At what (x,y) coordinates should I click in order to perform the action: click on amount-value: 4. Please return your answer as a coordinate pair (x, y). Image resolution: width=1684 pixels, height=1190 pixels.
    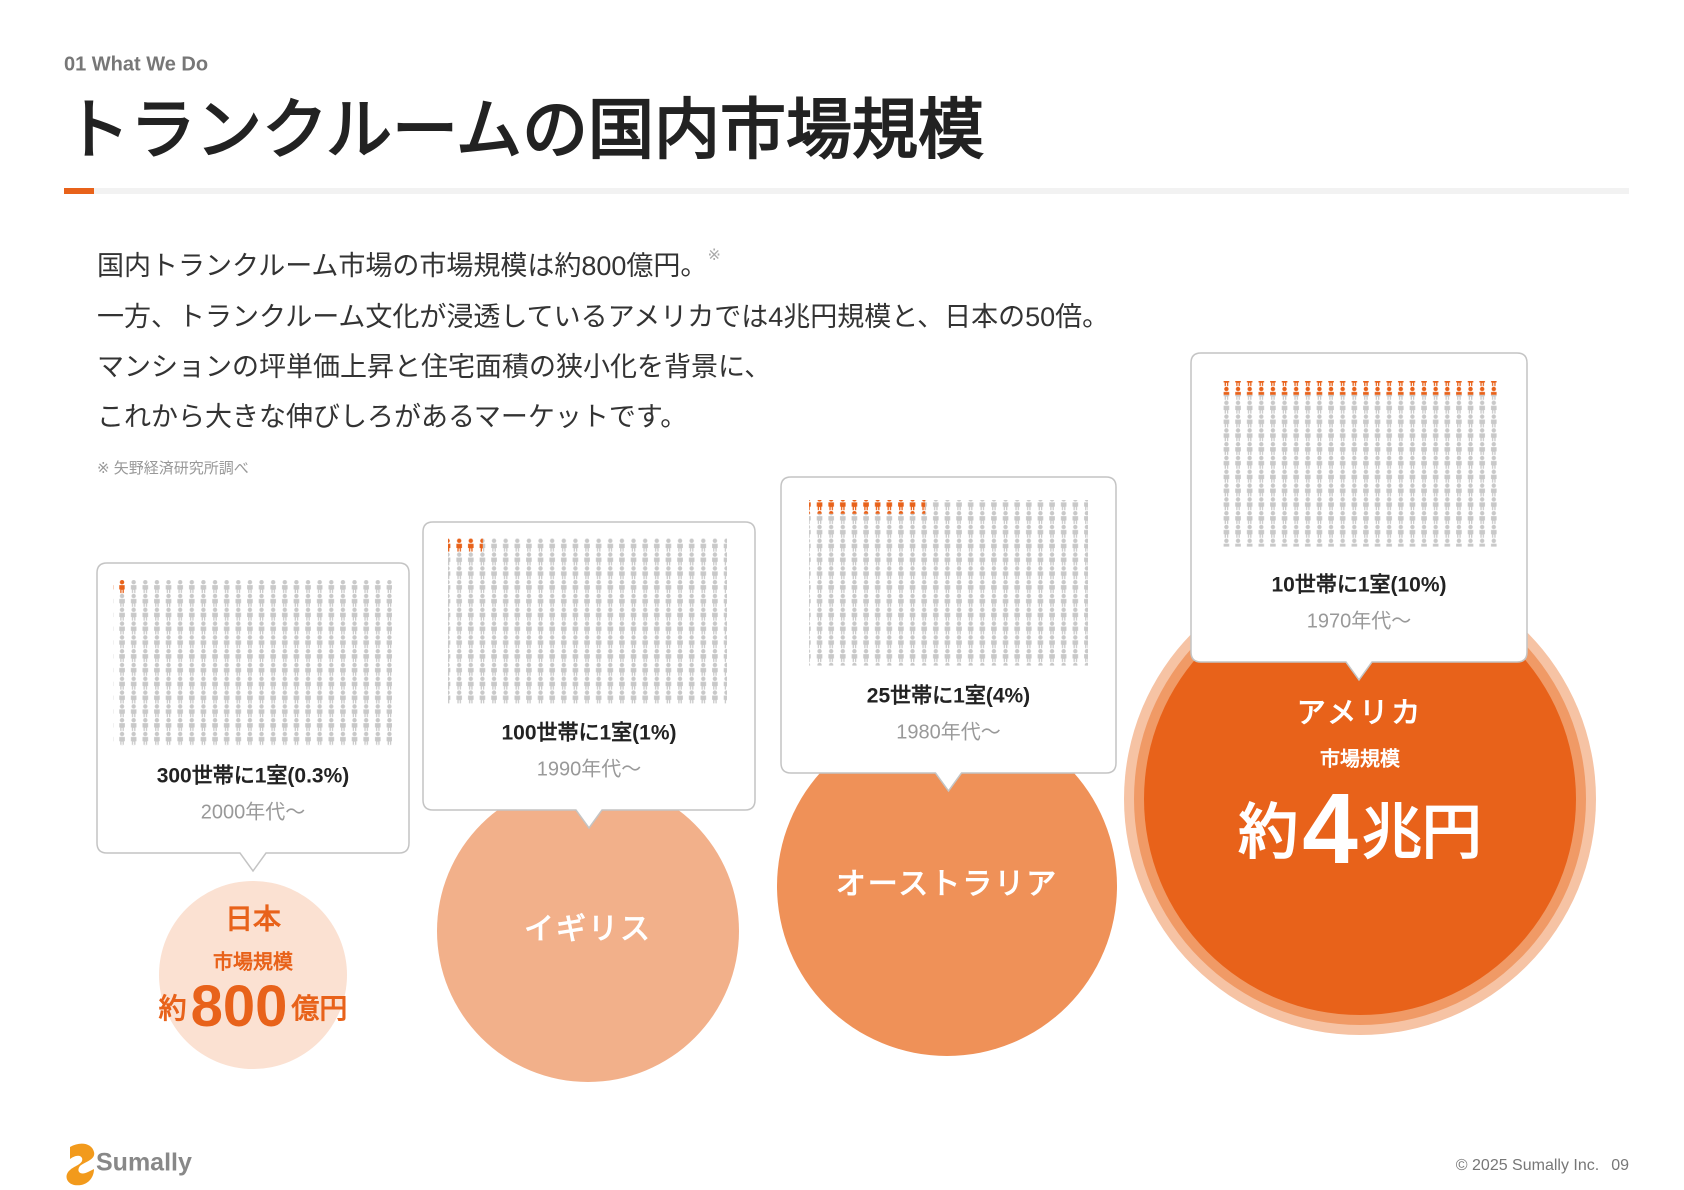
    Looking at the image, I should click on (1330, 829).